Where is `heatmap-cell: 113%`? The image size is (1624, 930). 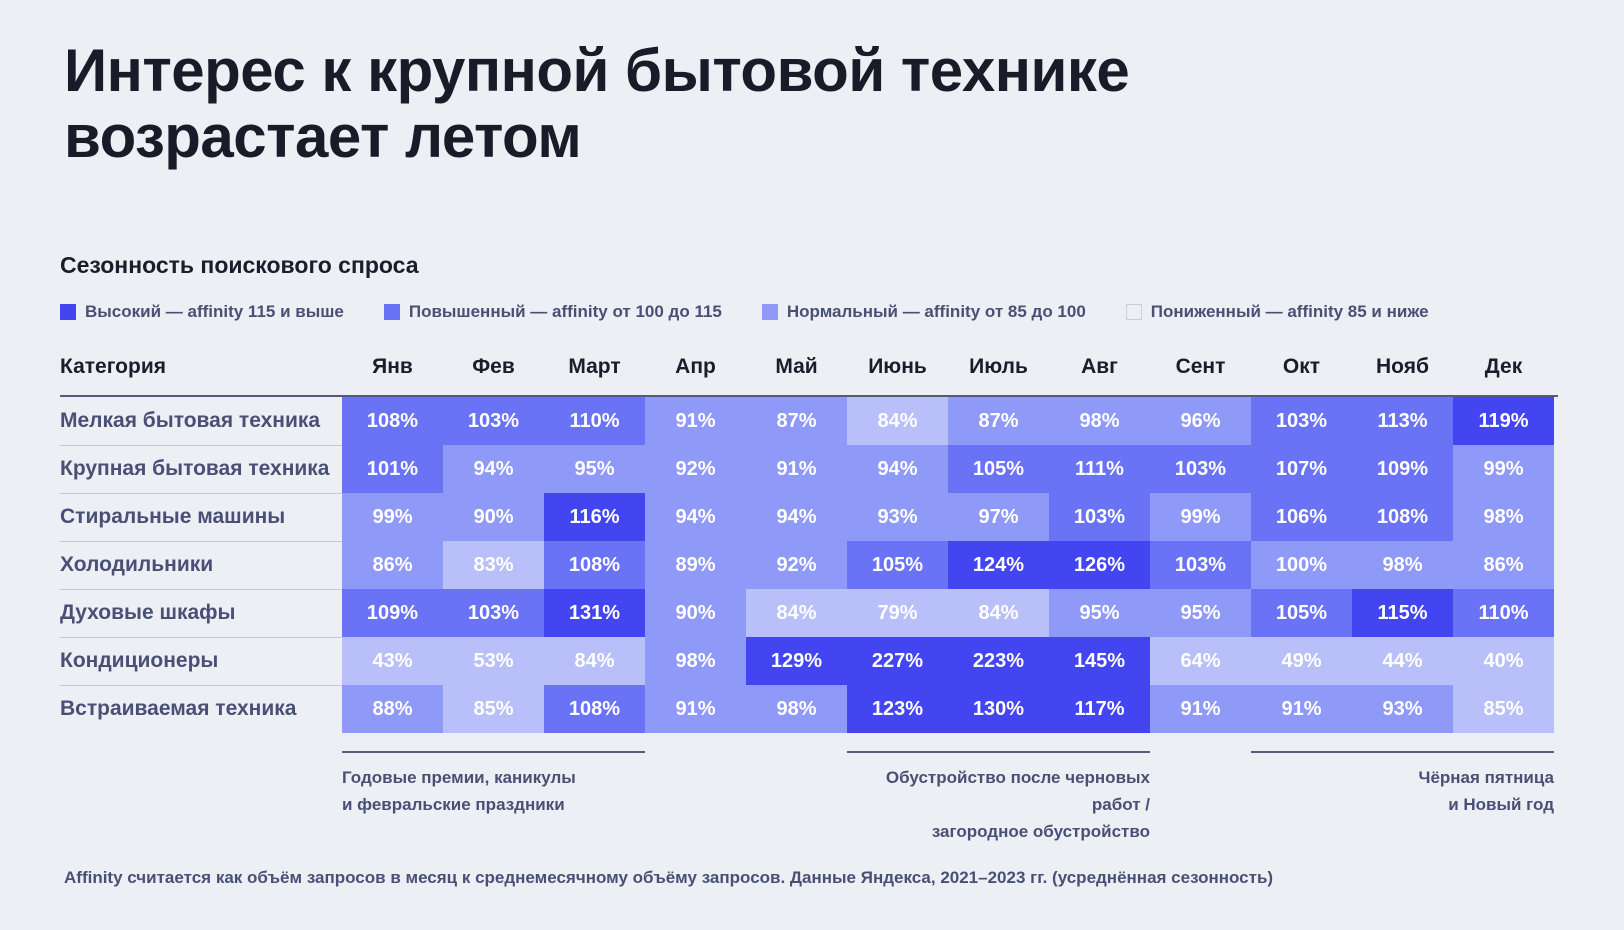 heatmap-cell: 113% is located at coordinates (1402, 421).